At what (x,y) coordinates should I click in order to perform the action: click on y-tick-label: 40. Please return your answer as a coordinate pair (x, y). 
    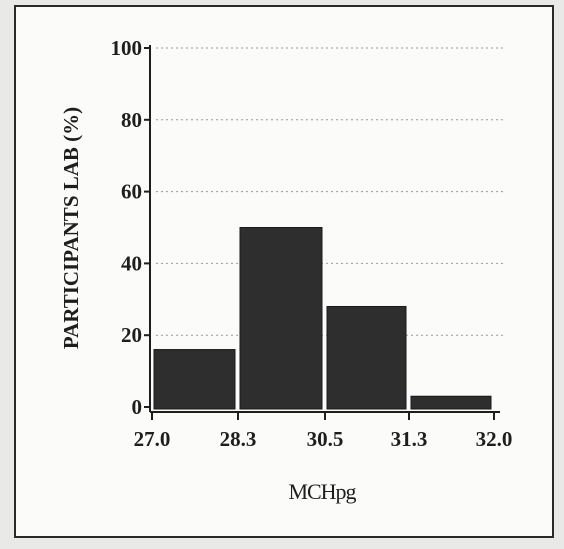
    Looking at the image, I should click on (131, 263).